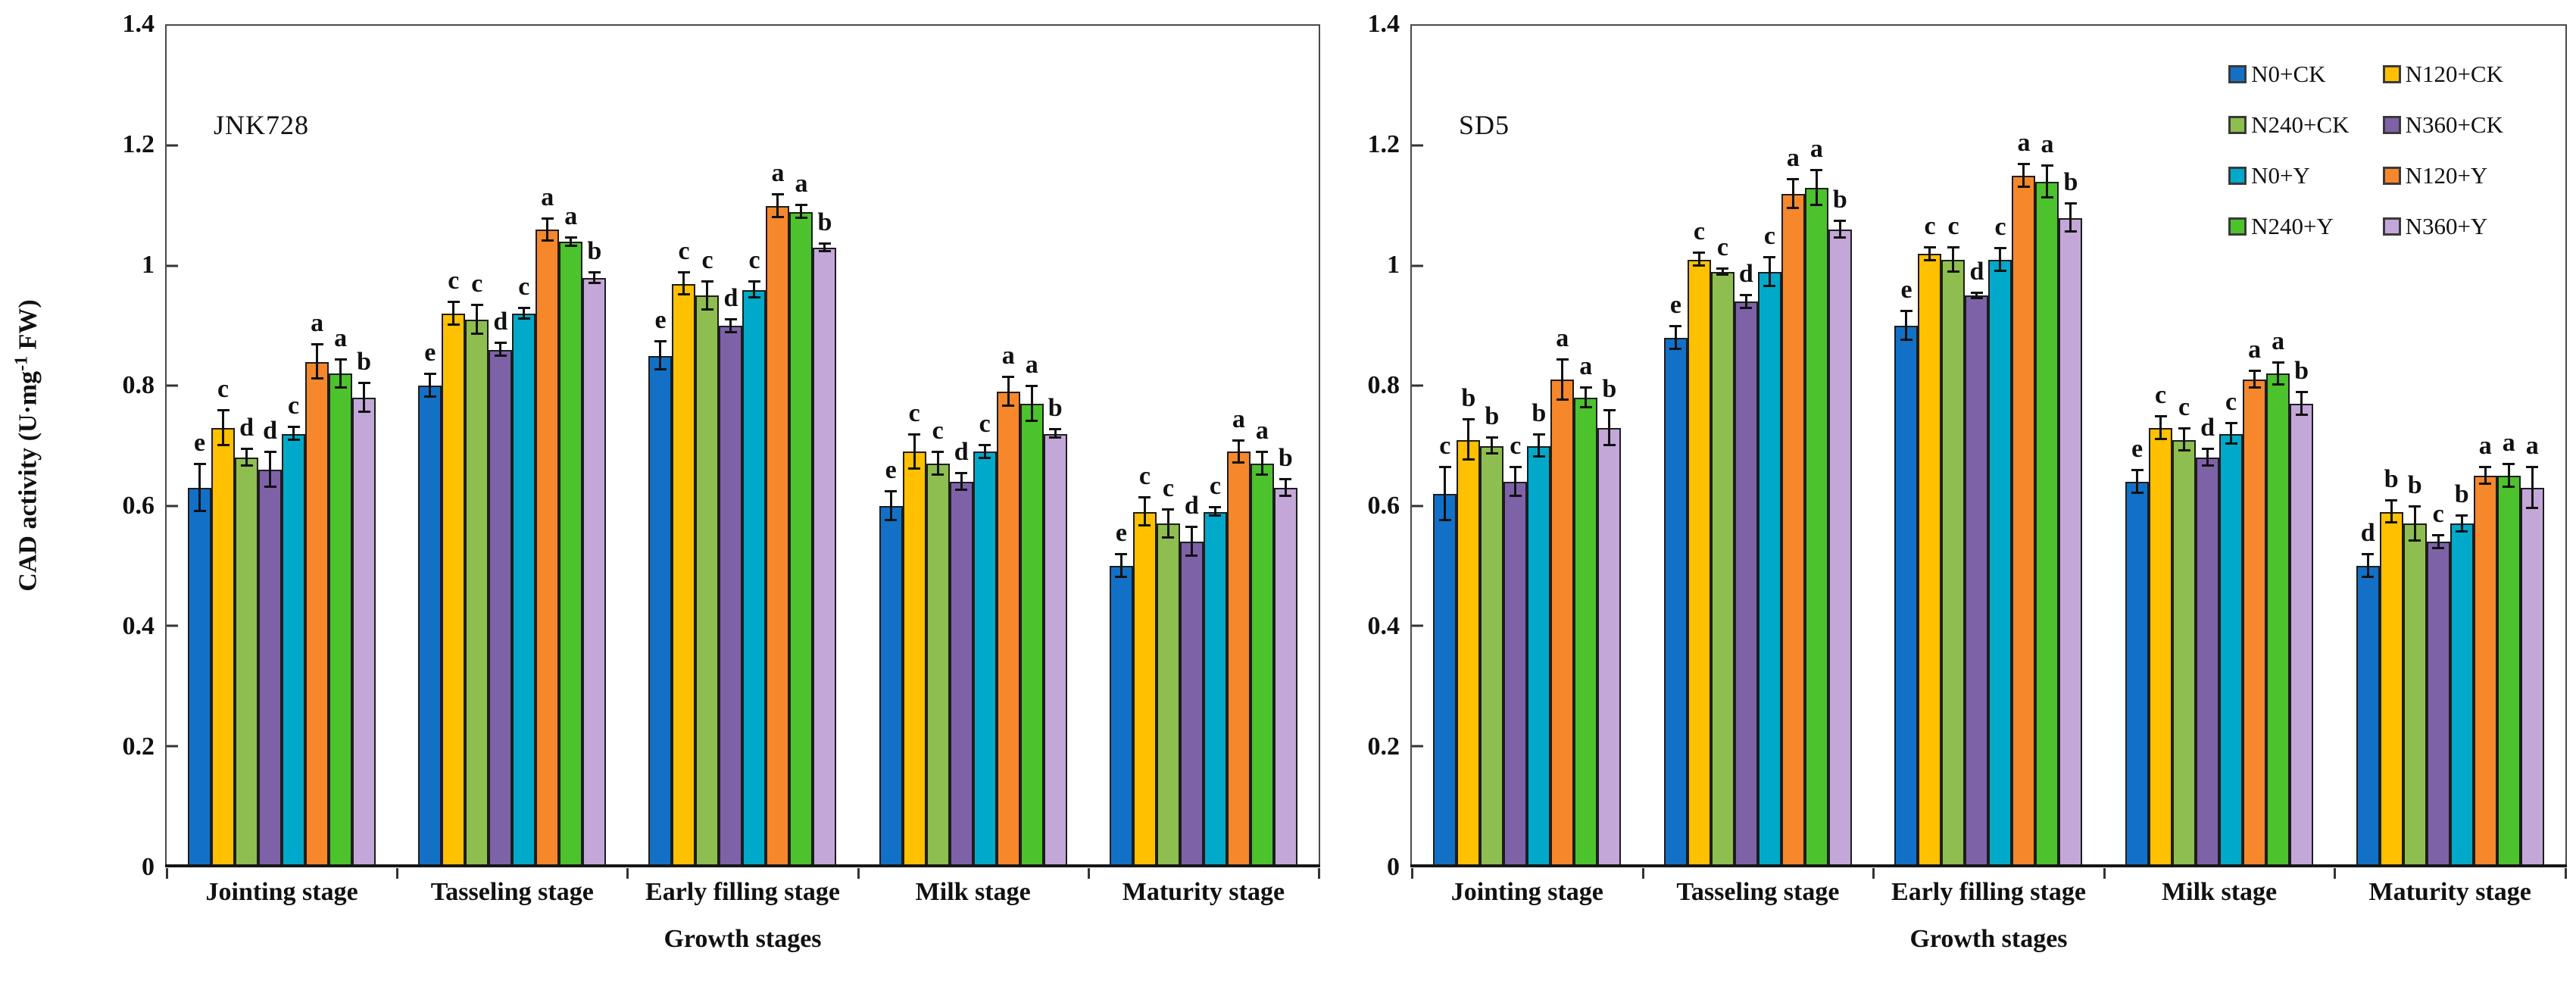 The width and height of the screenshot is (2576, 981). Describe the element at coordinates (2447, 175) in the screenshot. I see `legend-label: N120+Y` at that location.